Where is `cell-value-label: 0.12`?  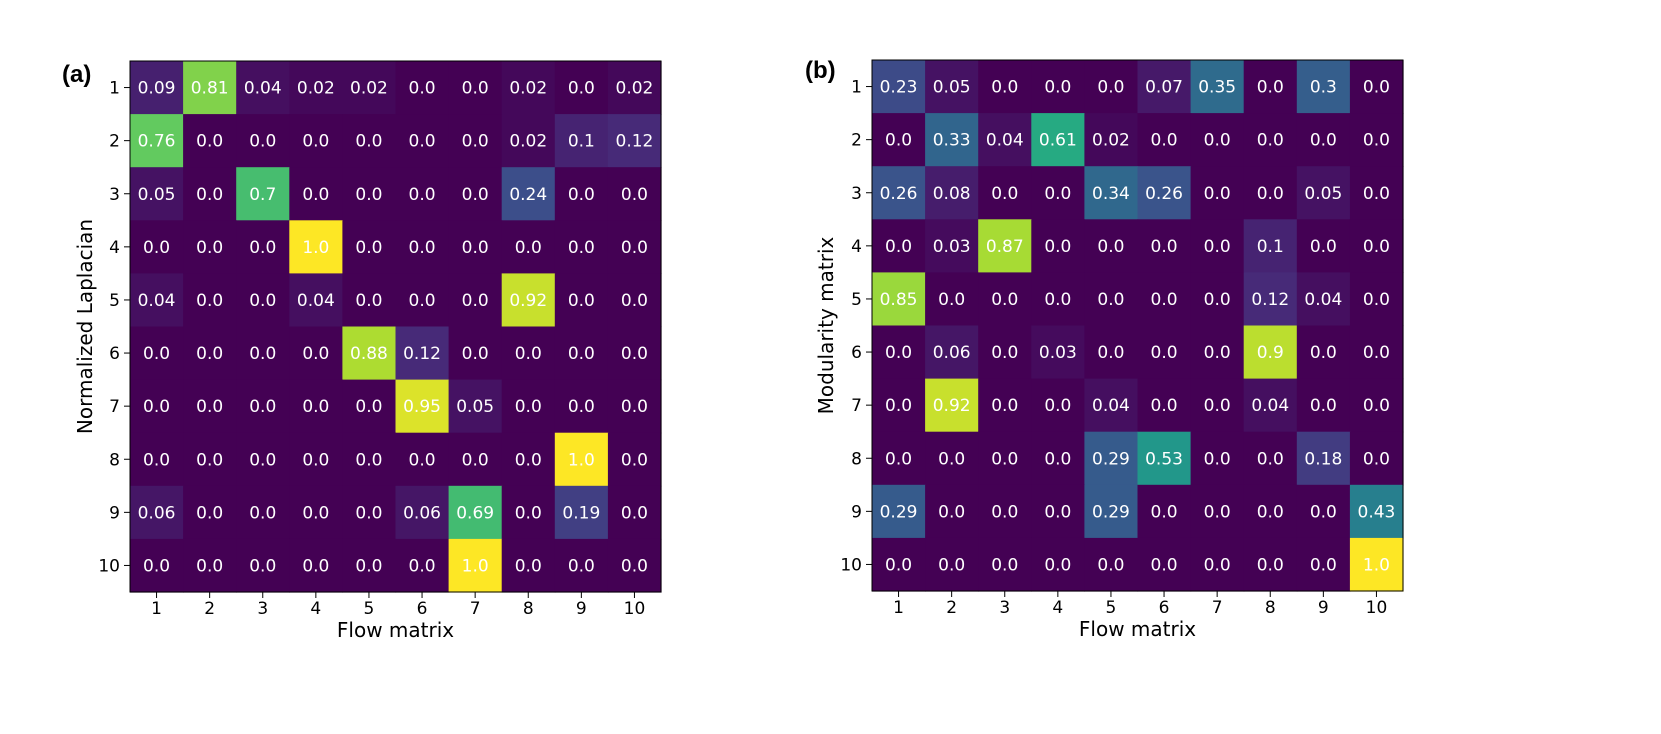 cell-value-label: 0.12 is located at coordinates (635, 142).